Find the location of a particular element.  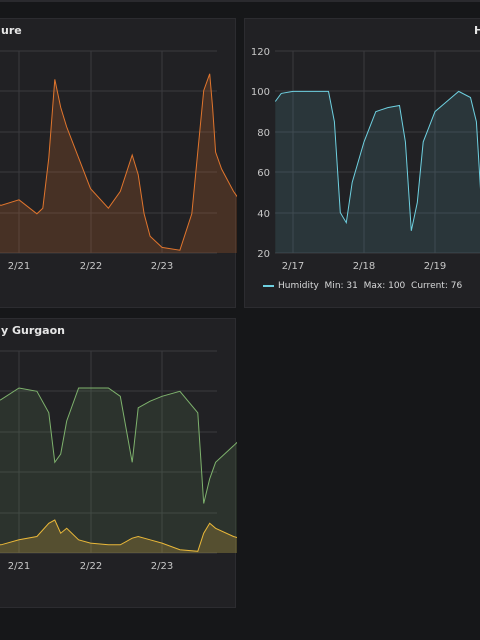

y-tick: 60 is located at coordinates (263, 173).